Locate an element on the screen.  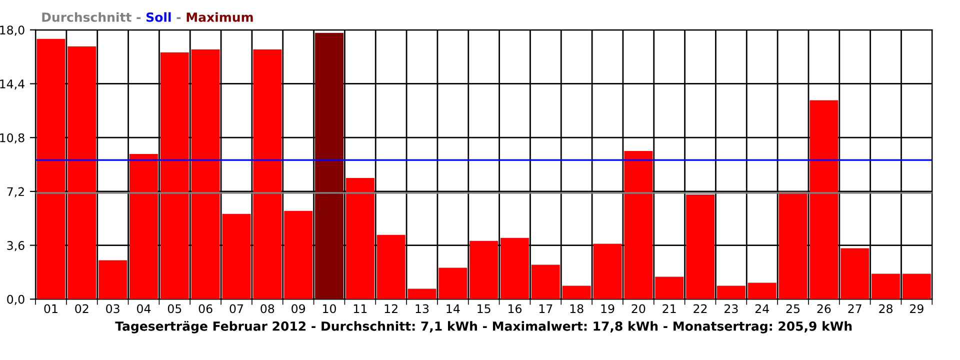
x-tick-label: 09 is located at coordinates (299, 309).